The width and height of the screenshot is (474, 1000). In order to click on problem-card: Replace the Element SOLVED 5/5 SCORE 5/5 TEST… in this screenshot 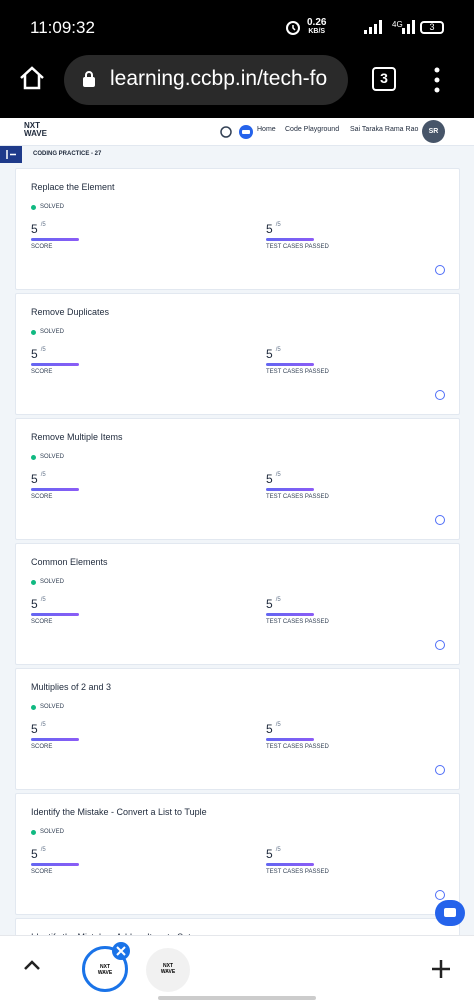, I will do `click(237, 229)`.